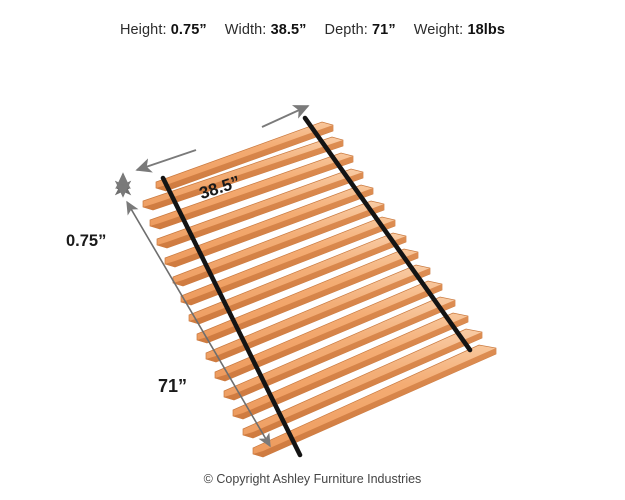 The image size is (625, 500). What do you see at coordinates (438, 30) in the screenshot?
I see `spec-label-weight: Weight:` at bounding box center [438, 30].